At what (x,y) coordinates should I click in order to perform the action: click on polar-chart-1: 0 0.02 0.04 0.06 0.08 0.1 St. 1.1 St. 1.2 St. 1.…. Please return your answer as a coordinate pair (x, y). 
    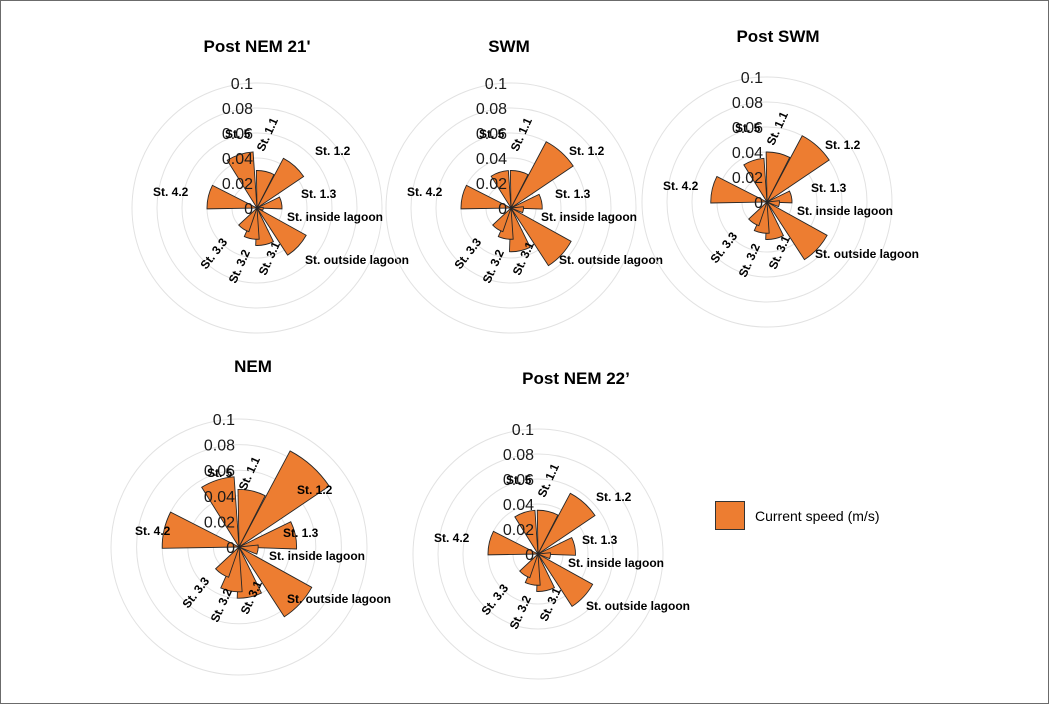
    Looking at the image, I should click on (270, 185).